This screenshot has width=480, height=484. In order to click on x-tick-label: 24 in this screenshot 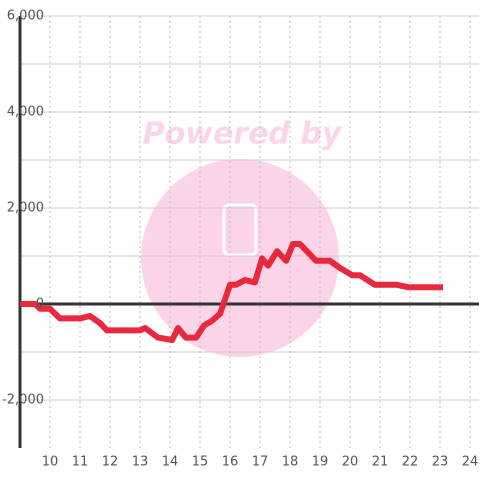, I will do `click(470, 462)`.